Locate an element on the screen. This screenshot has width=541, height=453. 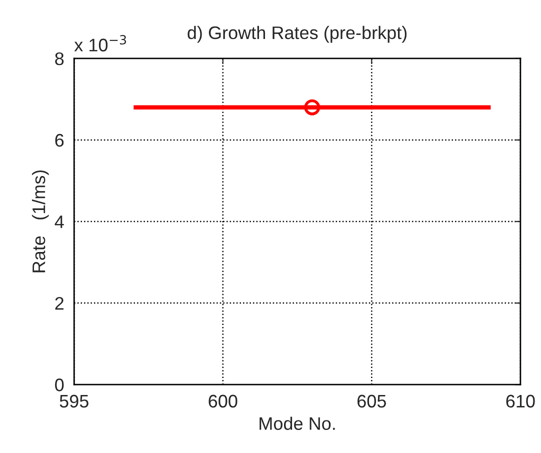
y-tick-label: 8 is located at coordinates (59, 59).